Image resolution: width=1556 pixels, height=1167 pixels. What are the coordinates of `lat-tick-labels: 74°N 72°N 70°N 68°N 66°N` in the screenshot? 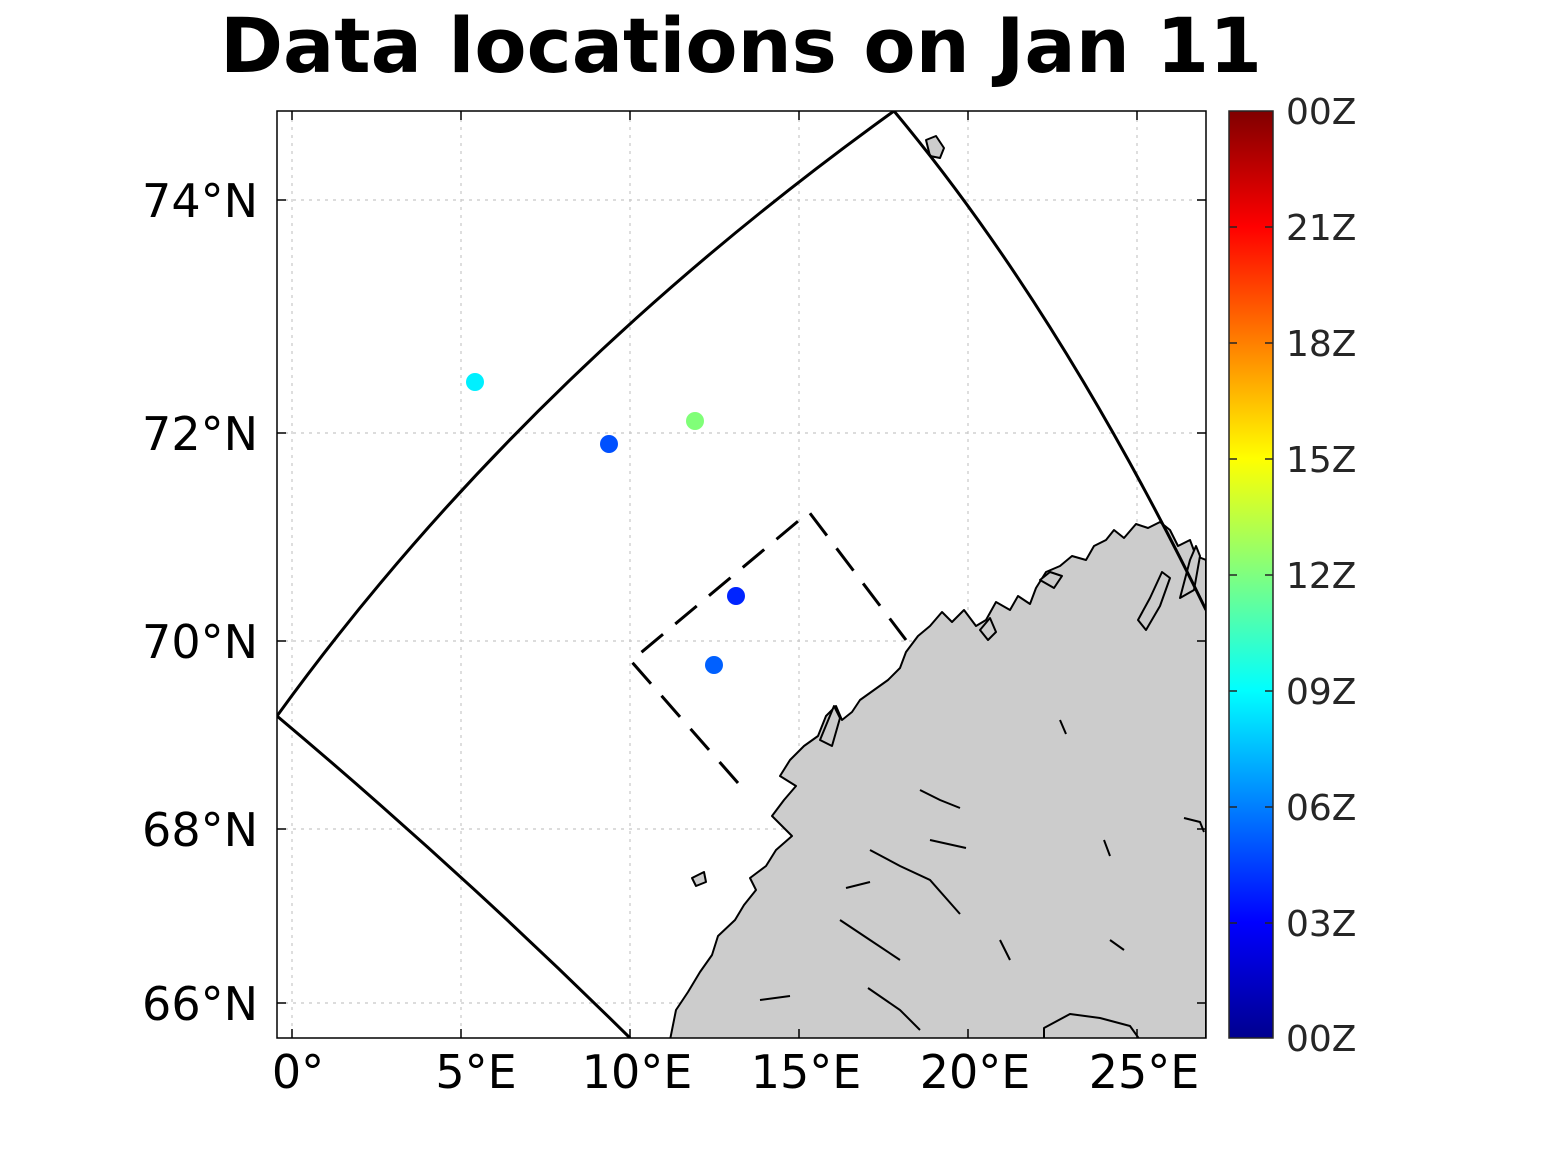 It's located at (200, 602).